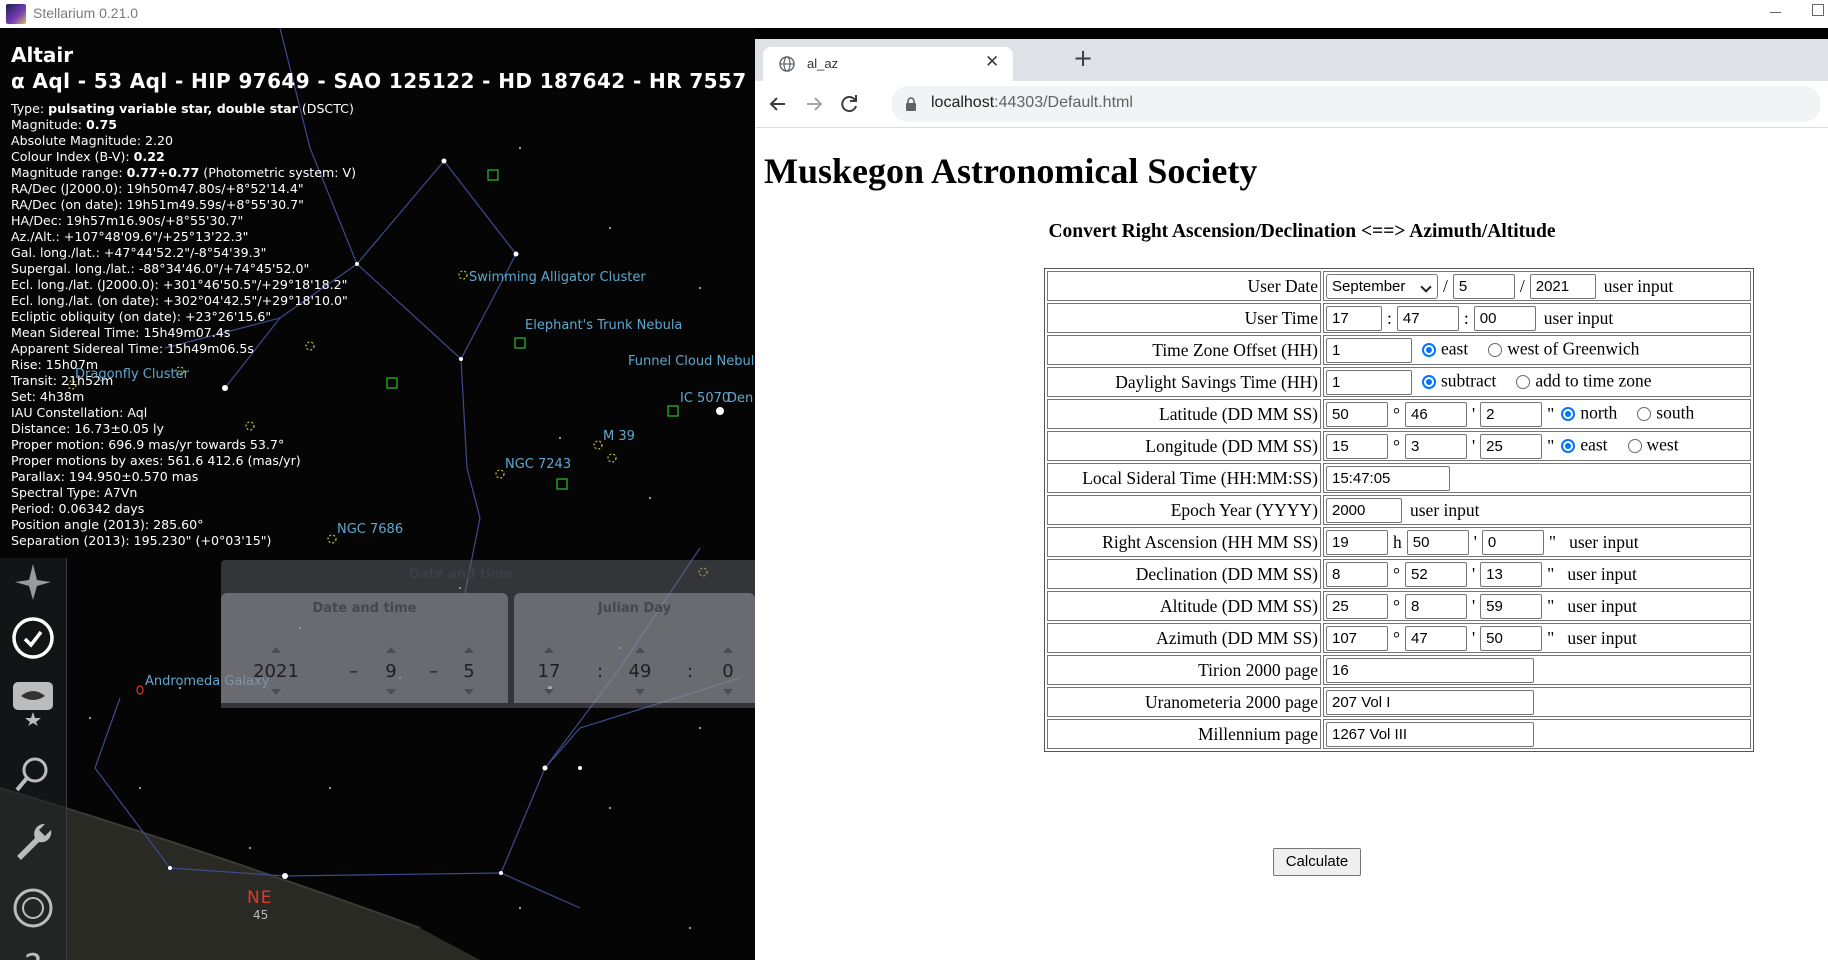  What do you see at coordinates (1429, 350) in the screenshot?
I see `timezone-east-radio` at bounding box center [1429, 350].